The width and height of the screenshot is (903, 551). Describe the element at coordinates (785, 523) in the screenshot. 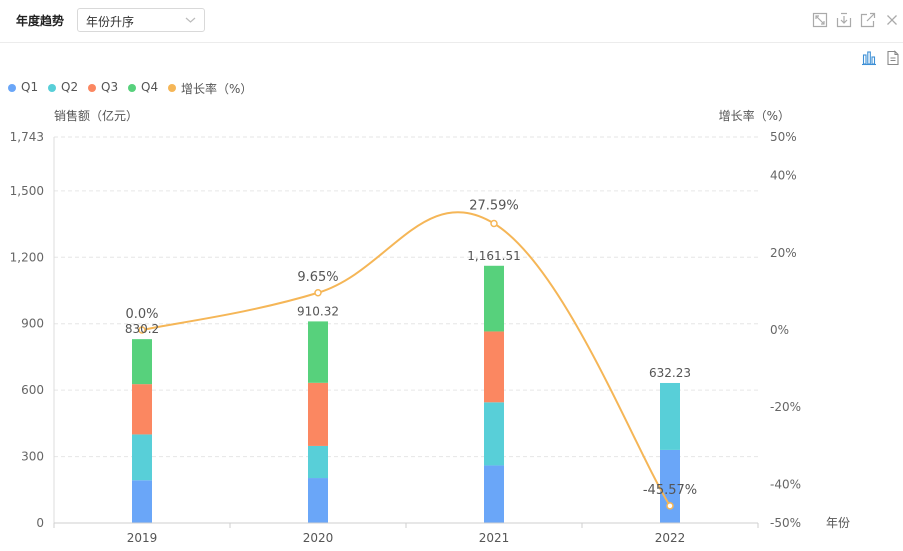

I see `y-right-tick-label: -50%` at that location.